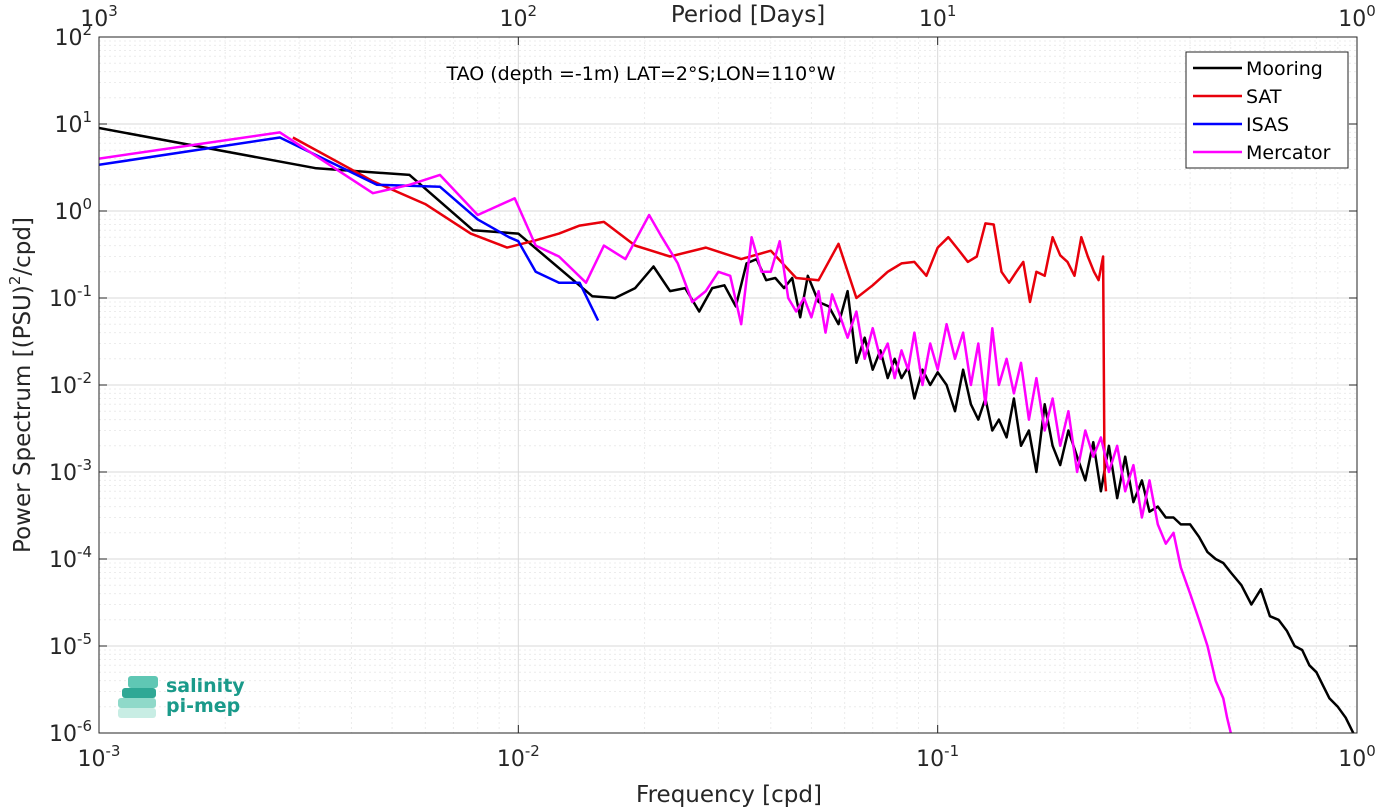 The image size is (1383, 809). What do you see at coordinates (70, 558) in the screenshot?
I see `y-tick-label: 10⁻⁴` at bounding box center [70, 558].